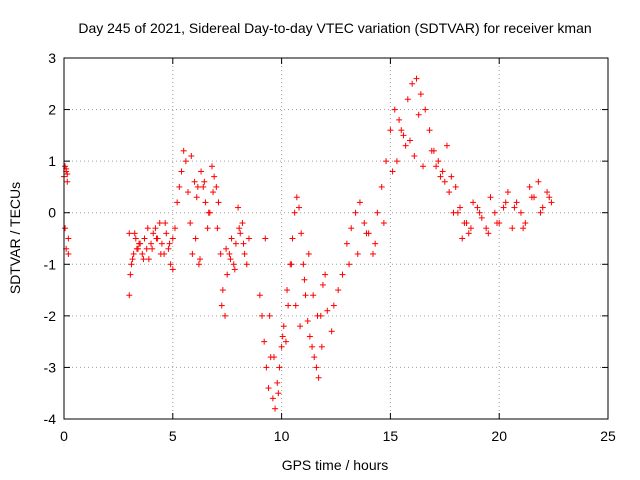 The width and height of the screenshot is (640, 480). Describe the element at coordinates (64, 436) in the screenshot. I see `x-tick-label: 0` at that location.